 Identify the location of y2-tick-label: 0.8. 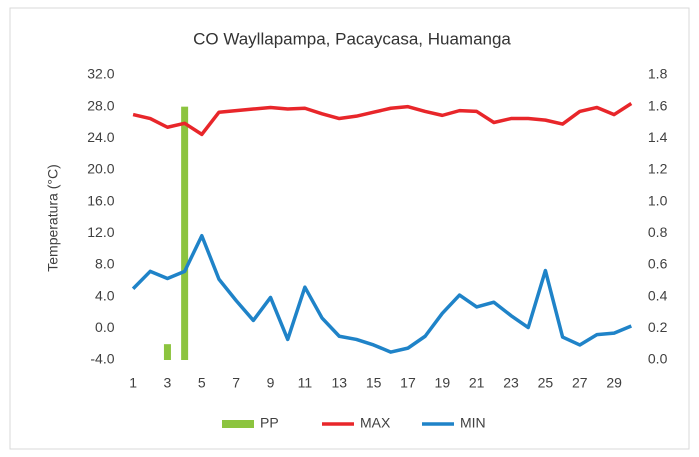
(658, 232).